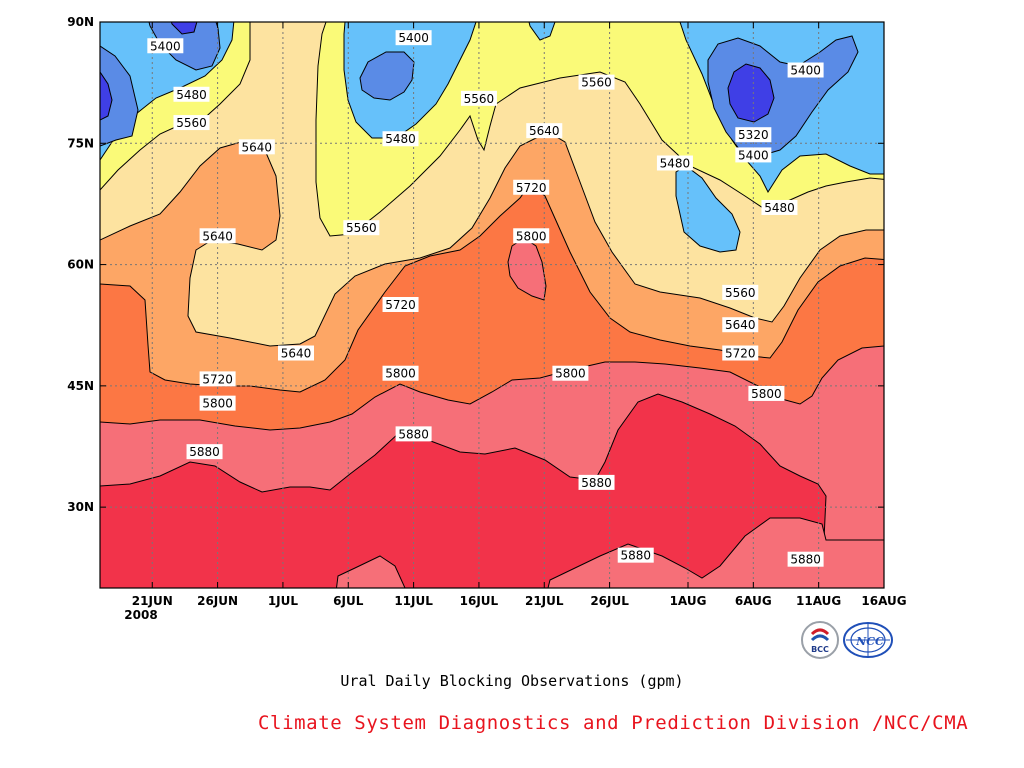 Image resolution: width=1024 pixels, height=768 pixels. What do you see at coordinates (152, 601) in the screenshot?
I see `x-tick-label: 21JUN` at bounding box center [152, 601].